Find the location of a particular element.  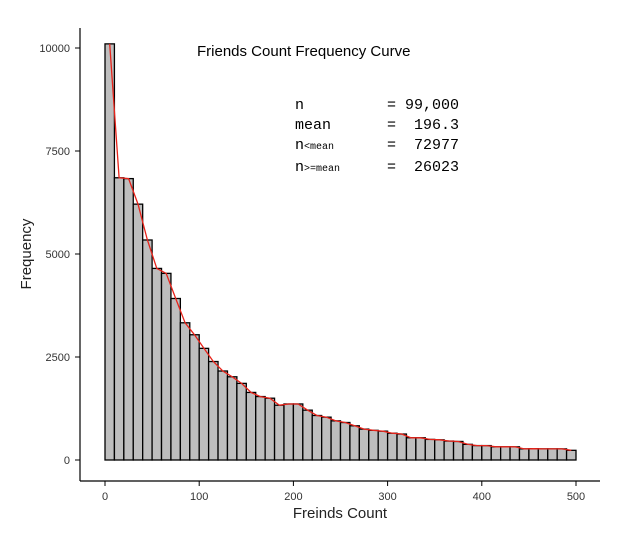

stat-value: 196.3 is located at coordinates (437, 125).